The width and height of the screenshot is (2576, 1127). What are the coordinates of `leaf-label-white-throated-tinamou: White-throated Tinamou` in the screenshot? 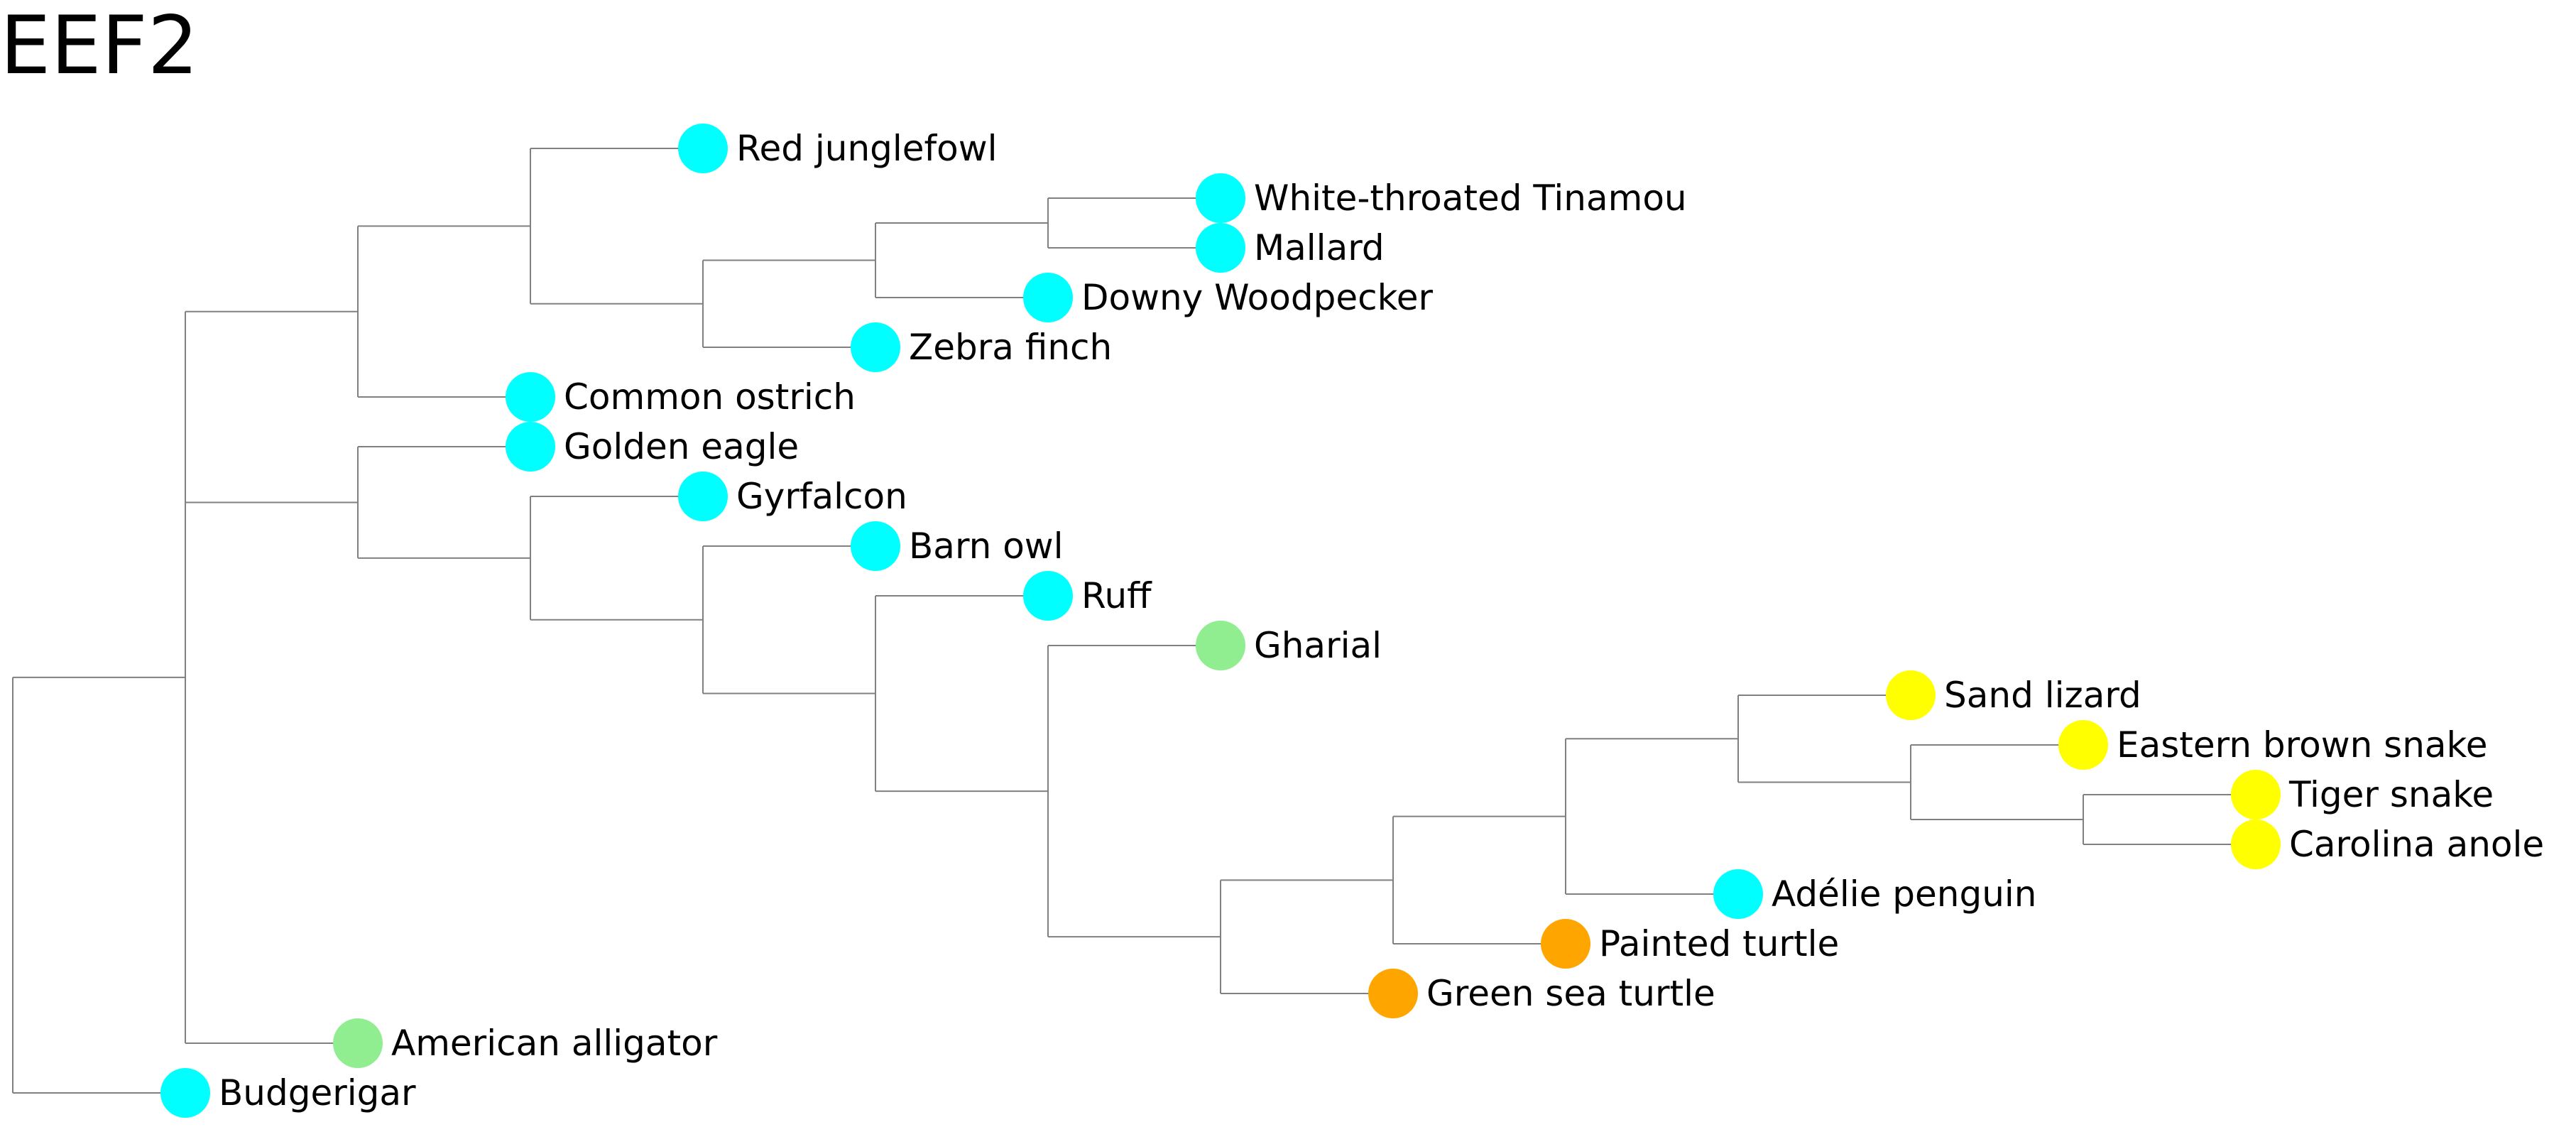 It's located at (1470, 198).